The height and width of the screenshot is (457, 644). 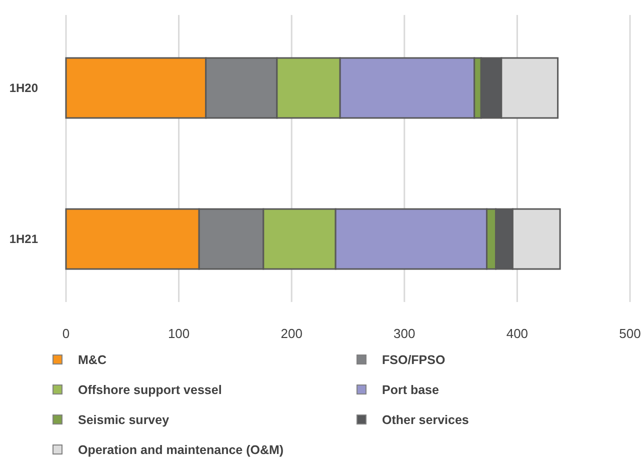 What do you see at coordinates (92, 360) in the screenshot?
I see `legend-label: M&C` at bounding box center [92, 360].